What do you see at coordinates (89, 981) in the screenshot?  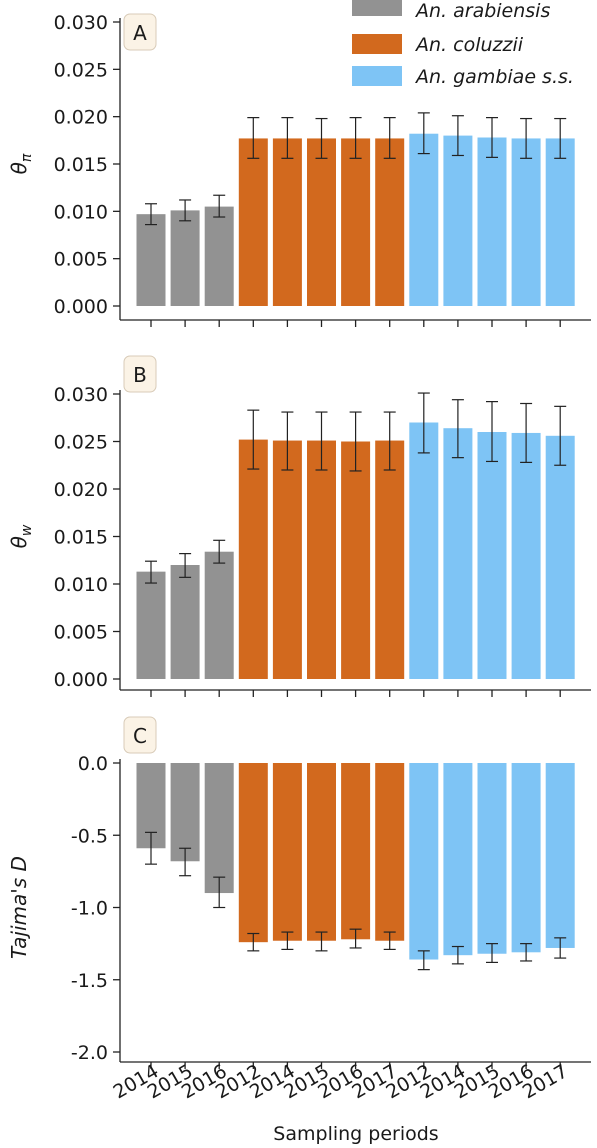 I see `y-tick-label: -1.5` at bounding box center [89, 981].